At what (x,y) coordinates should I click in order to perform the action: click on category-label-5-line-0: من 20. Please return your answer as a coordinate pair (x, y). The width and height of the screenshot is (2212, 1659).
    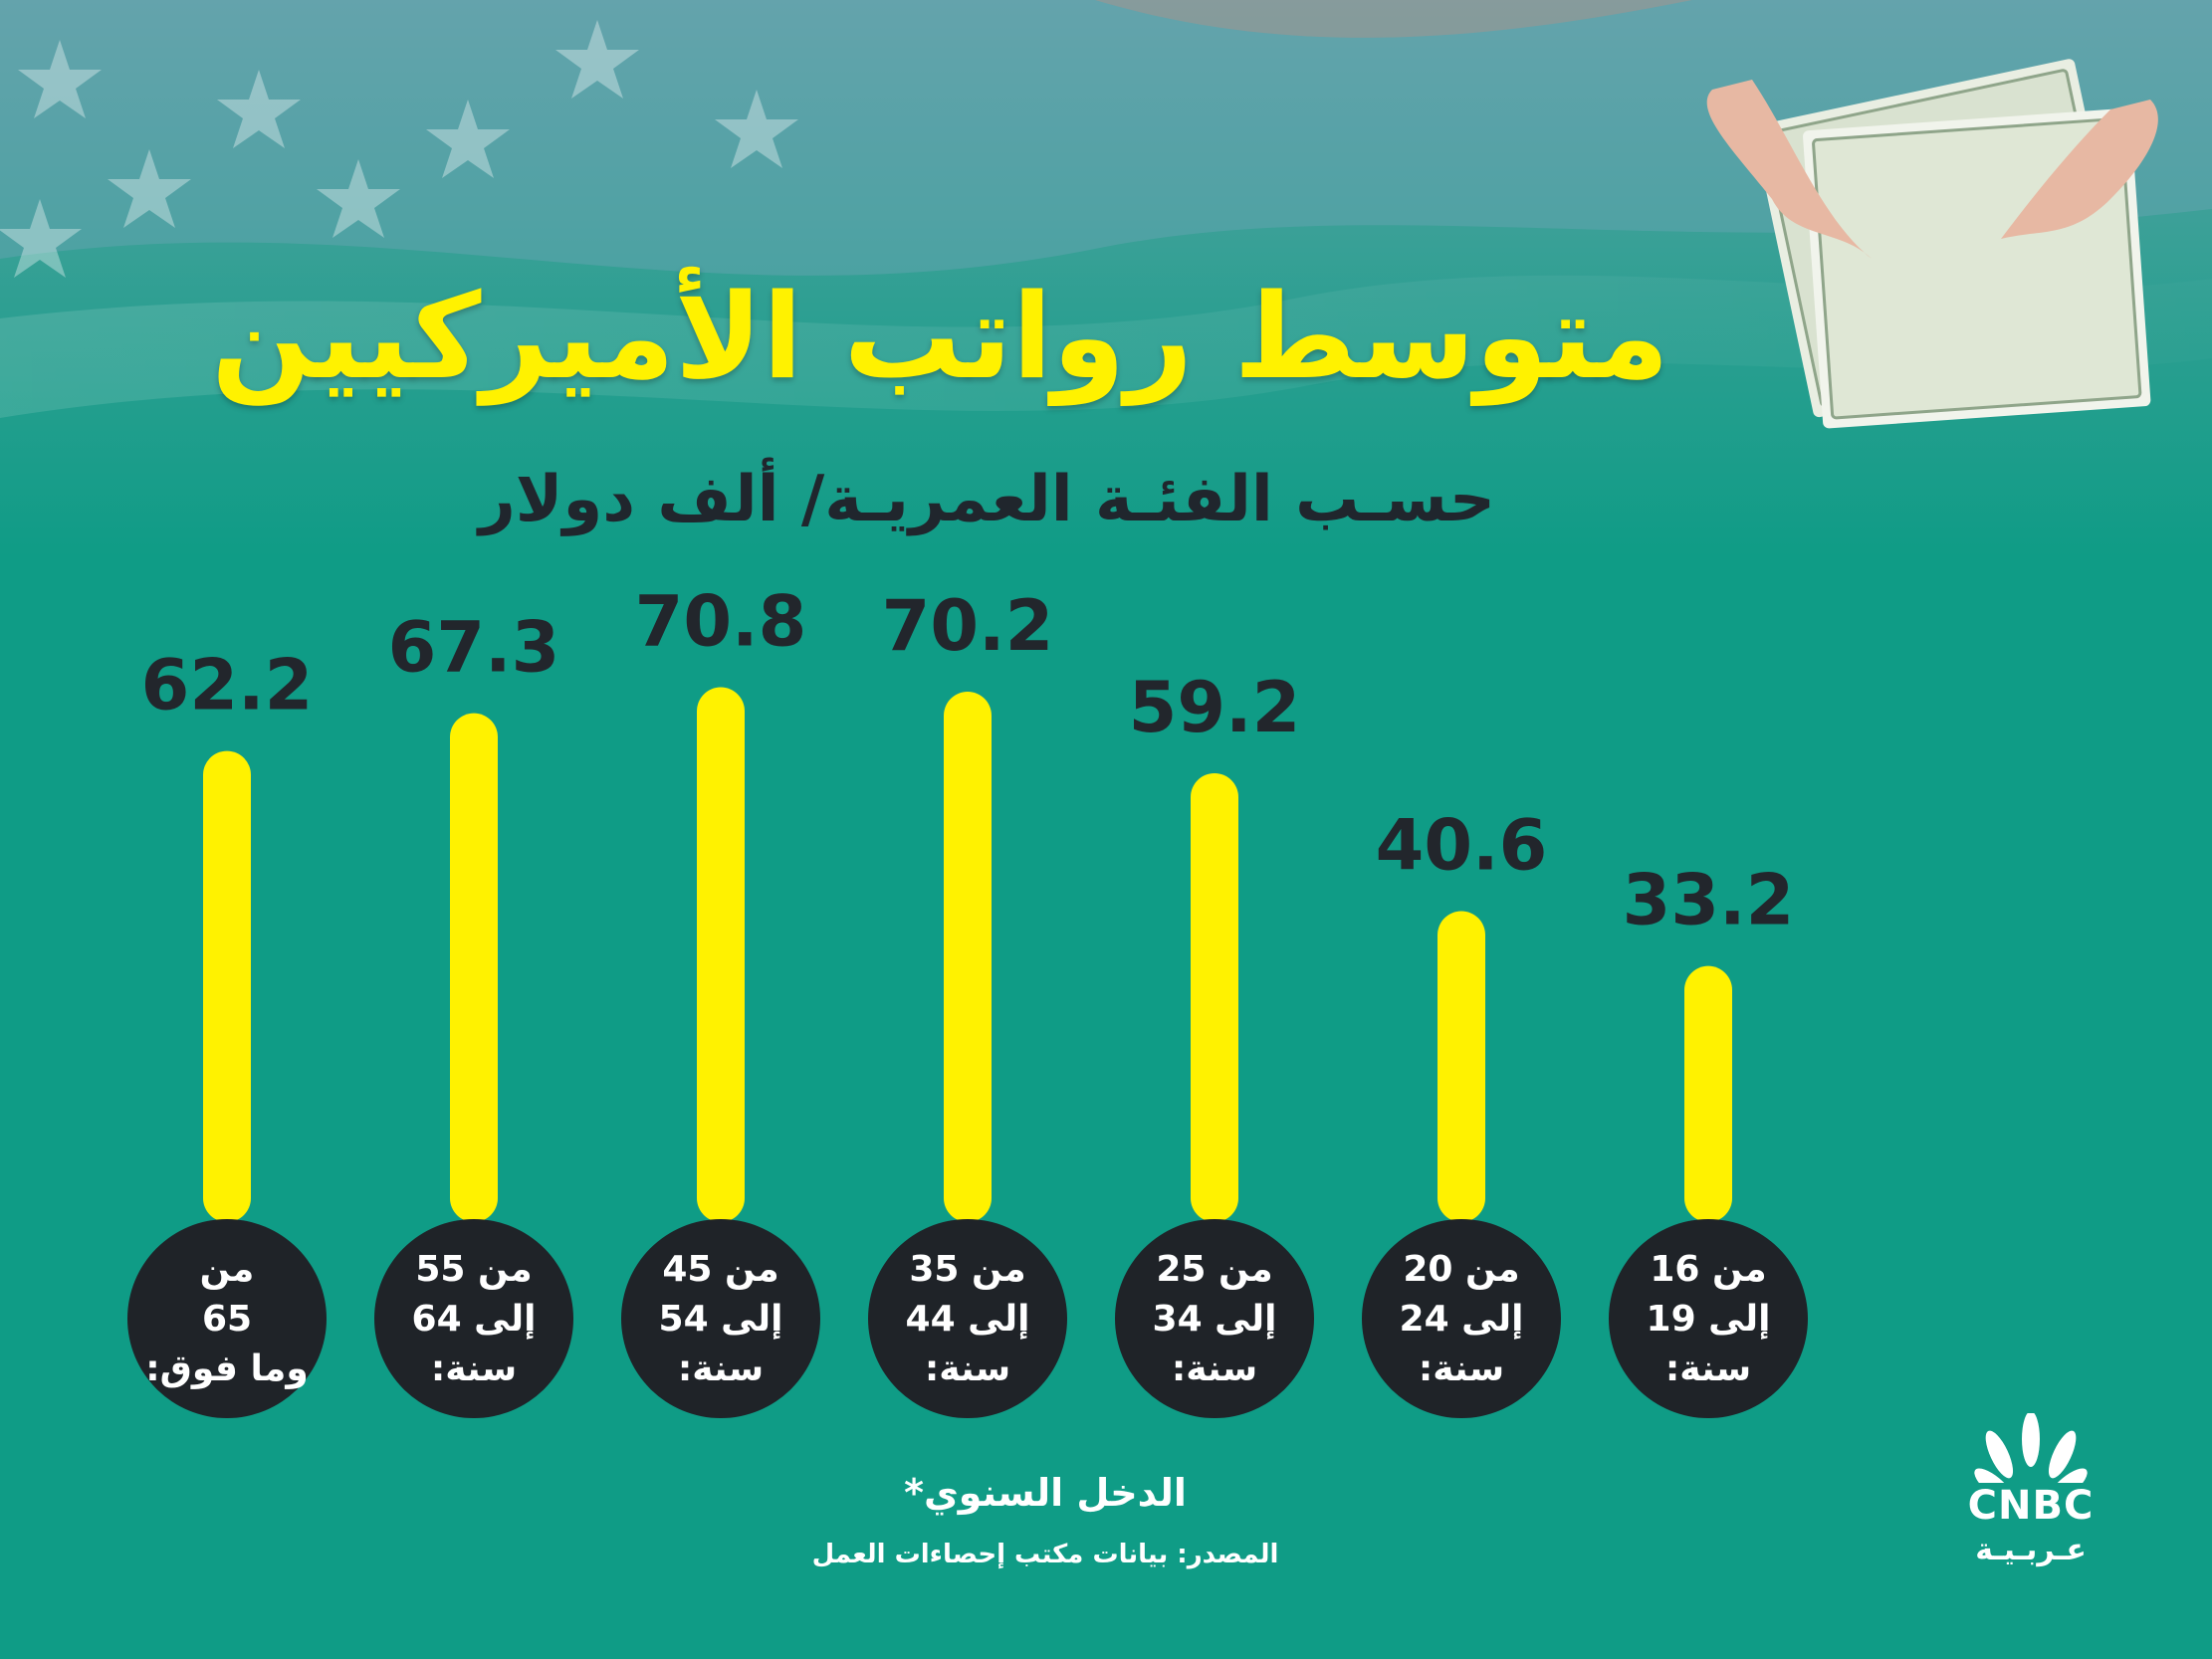
    Looking at the image, I should click on (1461, 1269).